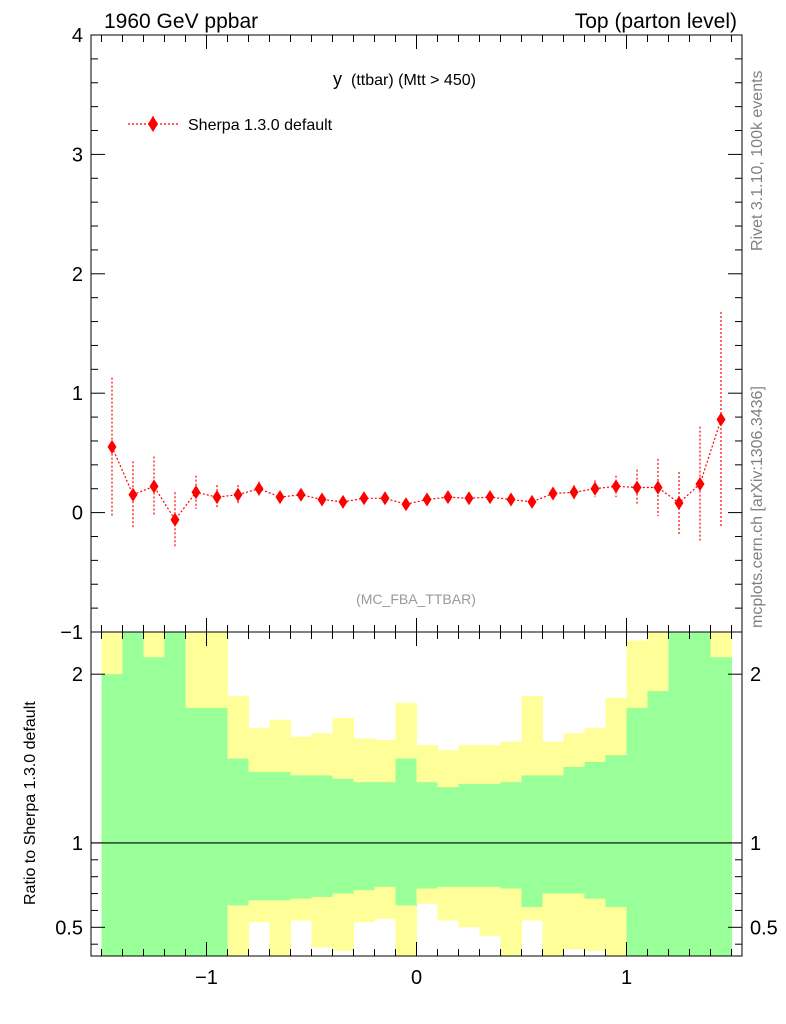 The height and width of the screenshot is (1024, 786). I want to click on y-tick-label: 1, so click(77, 394).